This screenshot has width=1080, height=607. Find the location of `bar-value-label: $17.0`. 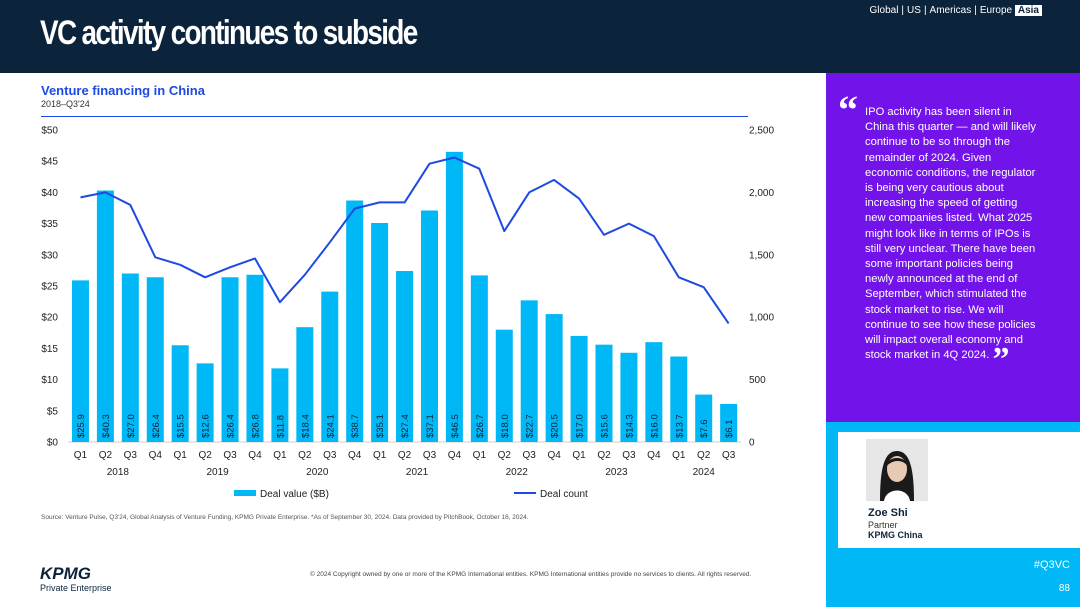

bar-value-label: $17.0 is located at coordinates (580, 426).